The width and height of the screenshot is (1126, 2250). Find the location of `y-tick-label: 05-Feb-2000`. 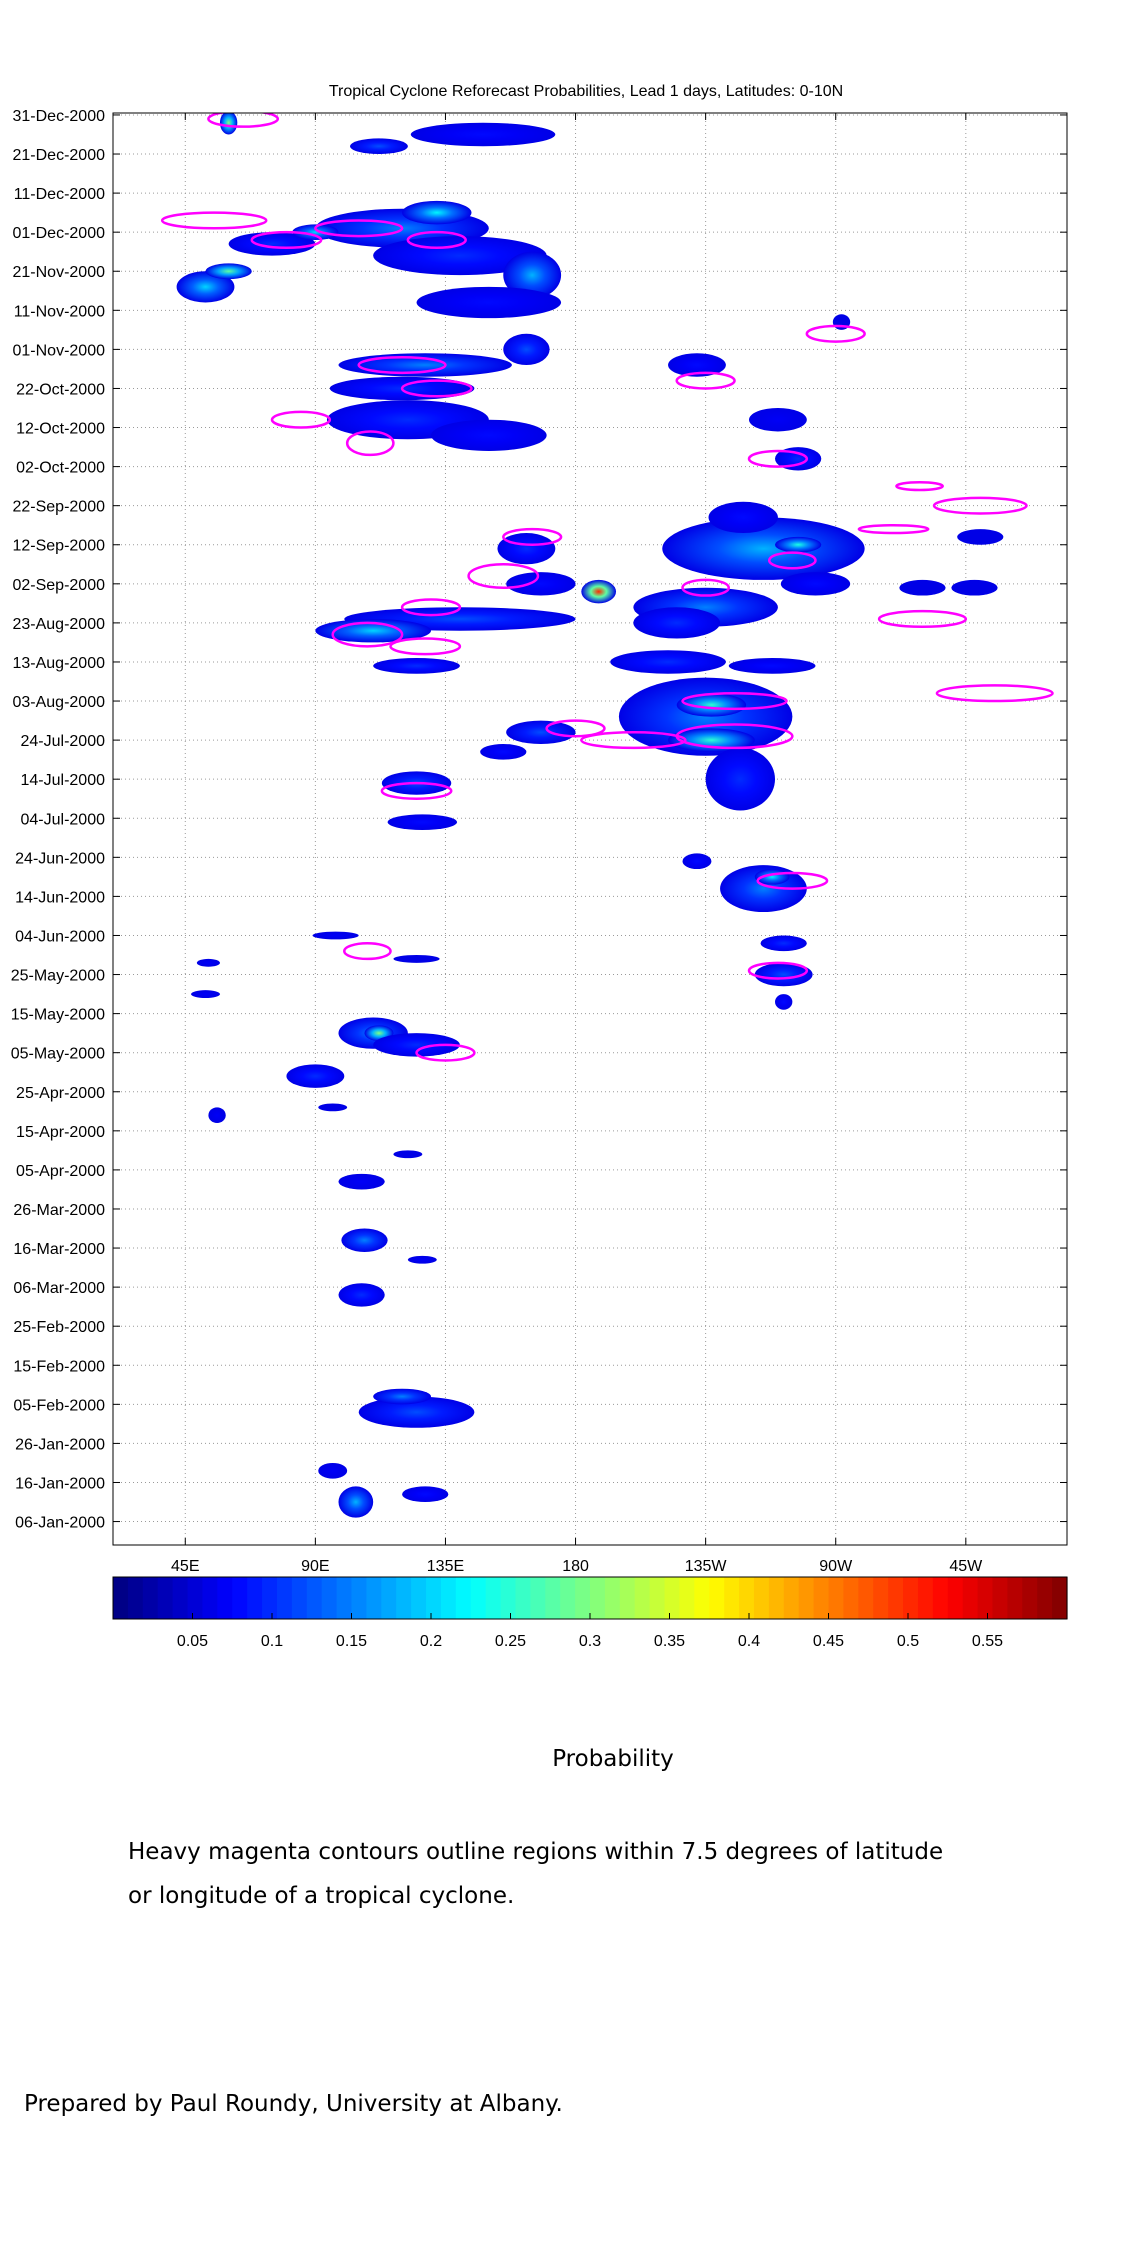

y-tick-label: 05-Feb-2000 is located at coordinates (59, 1405).